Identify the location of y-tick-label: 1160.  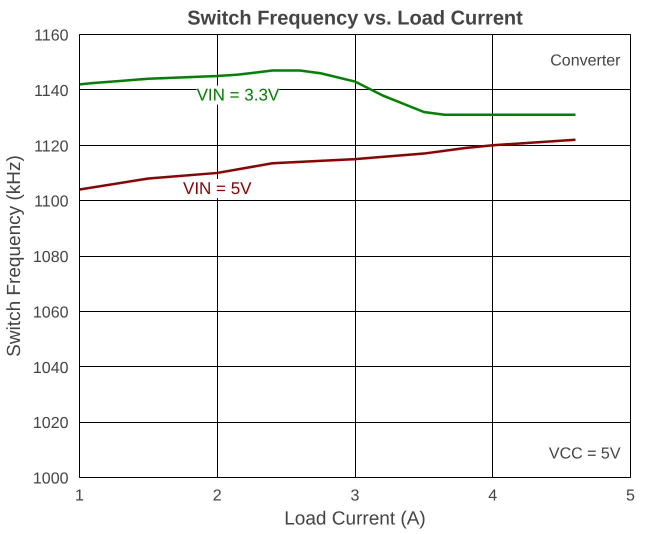
(51, 36).